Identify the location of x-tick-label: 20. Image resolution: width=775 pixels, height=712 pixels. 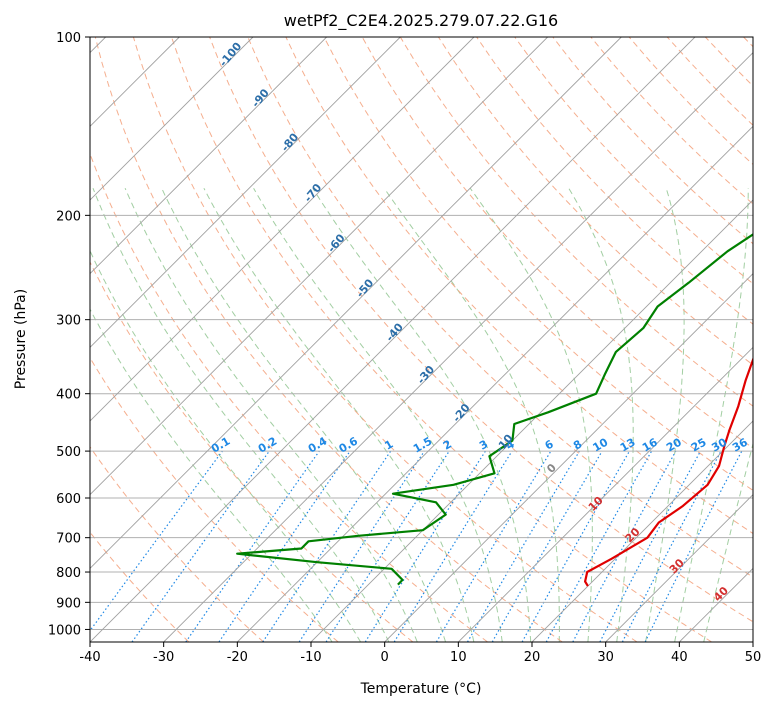
(532, 657).